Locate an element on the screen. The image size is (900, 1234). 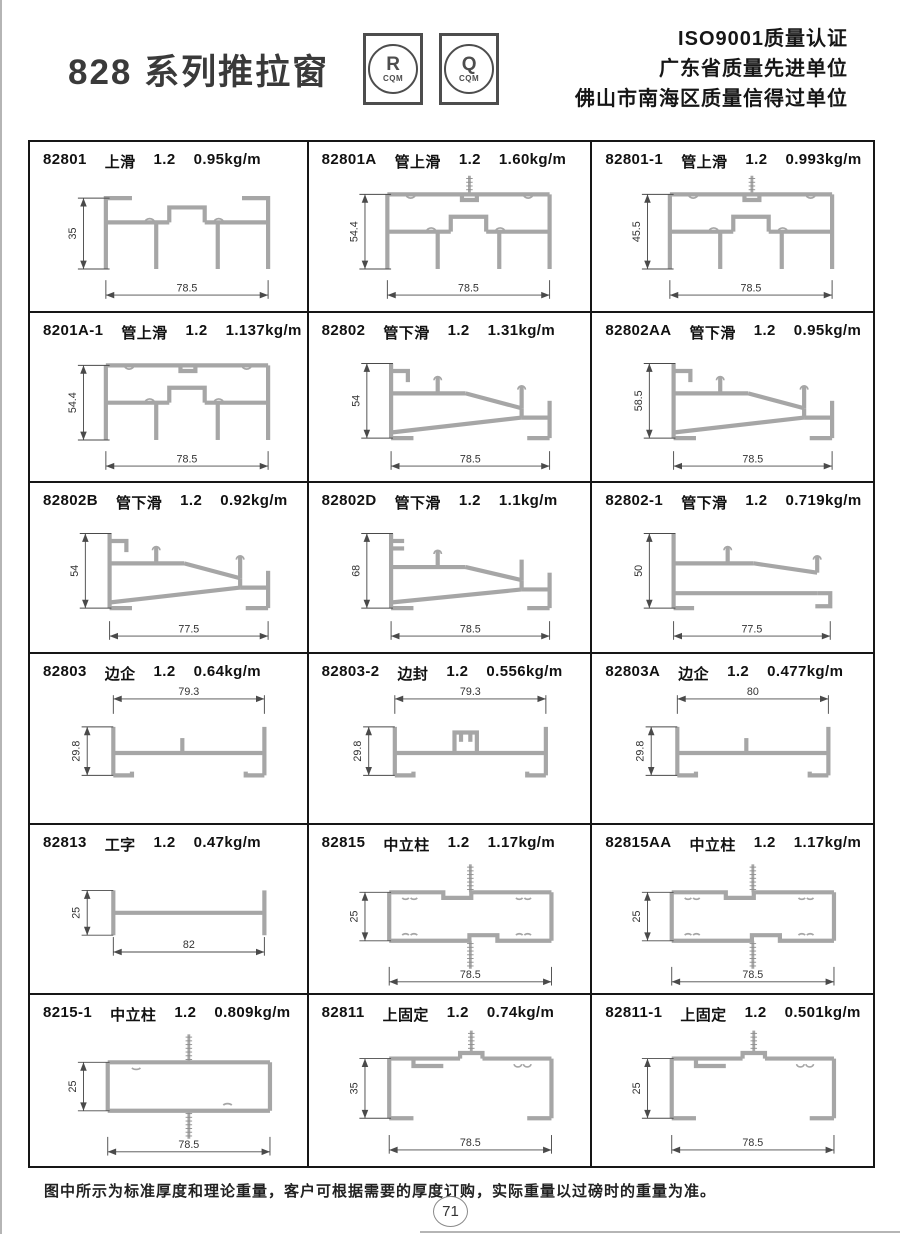
profile-code: 82803-2 is located at coordinates (350, 671).